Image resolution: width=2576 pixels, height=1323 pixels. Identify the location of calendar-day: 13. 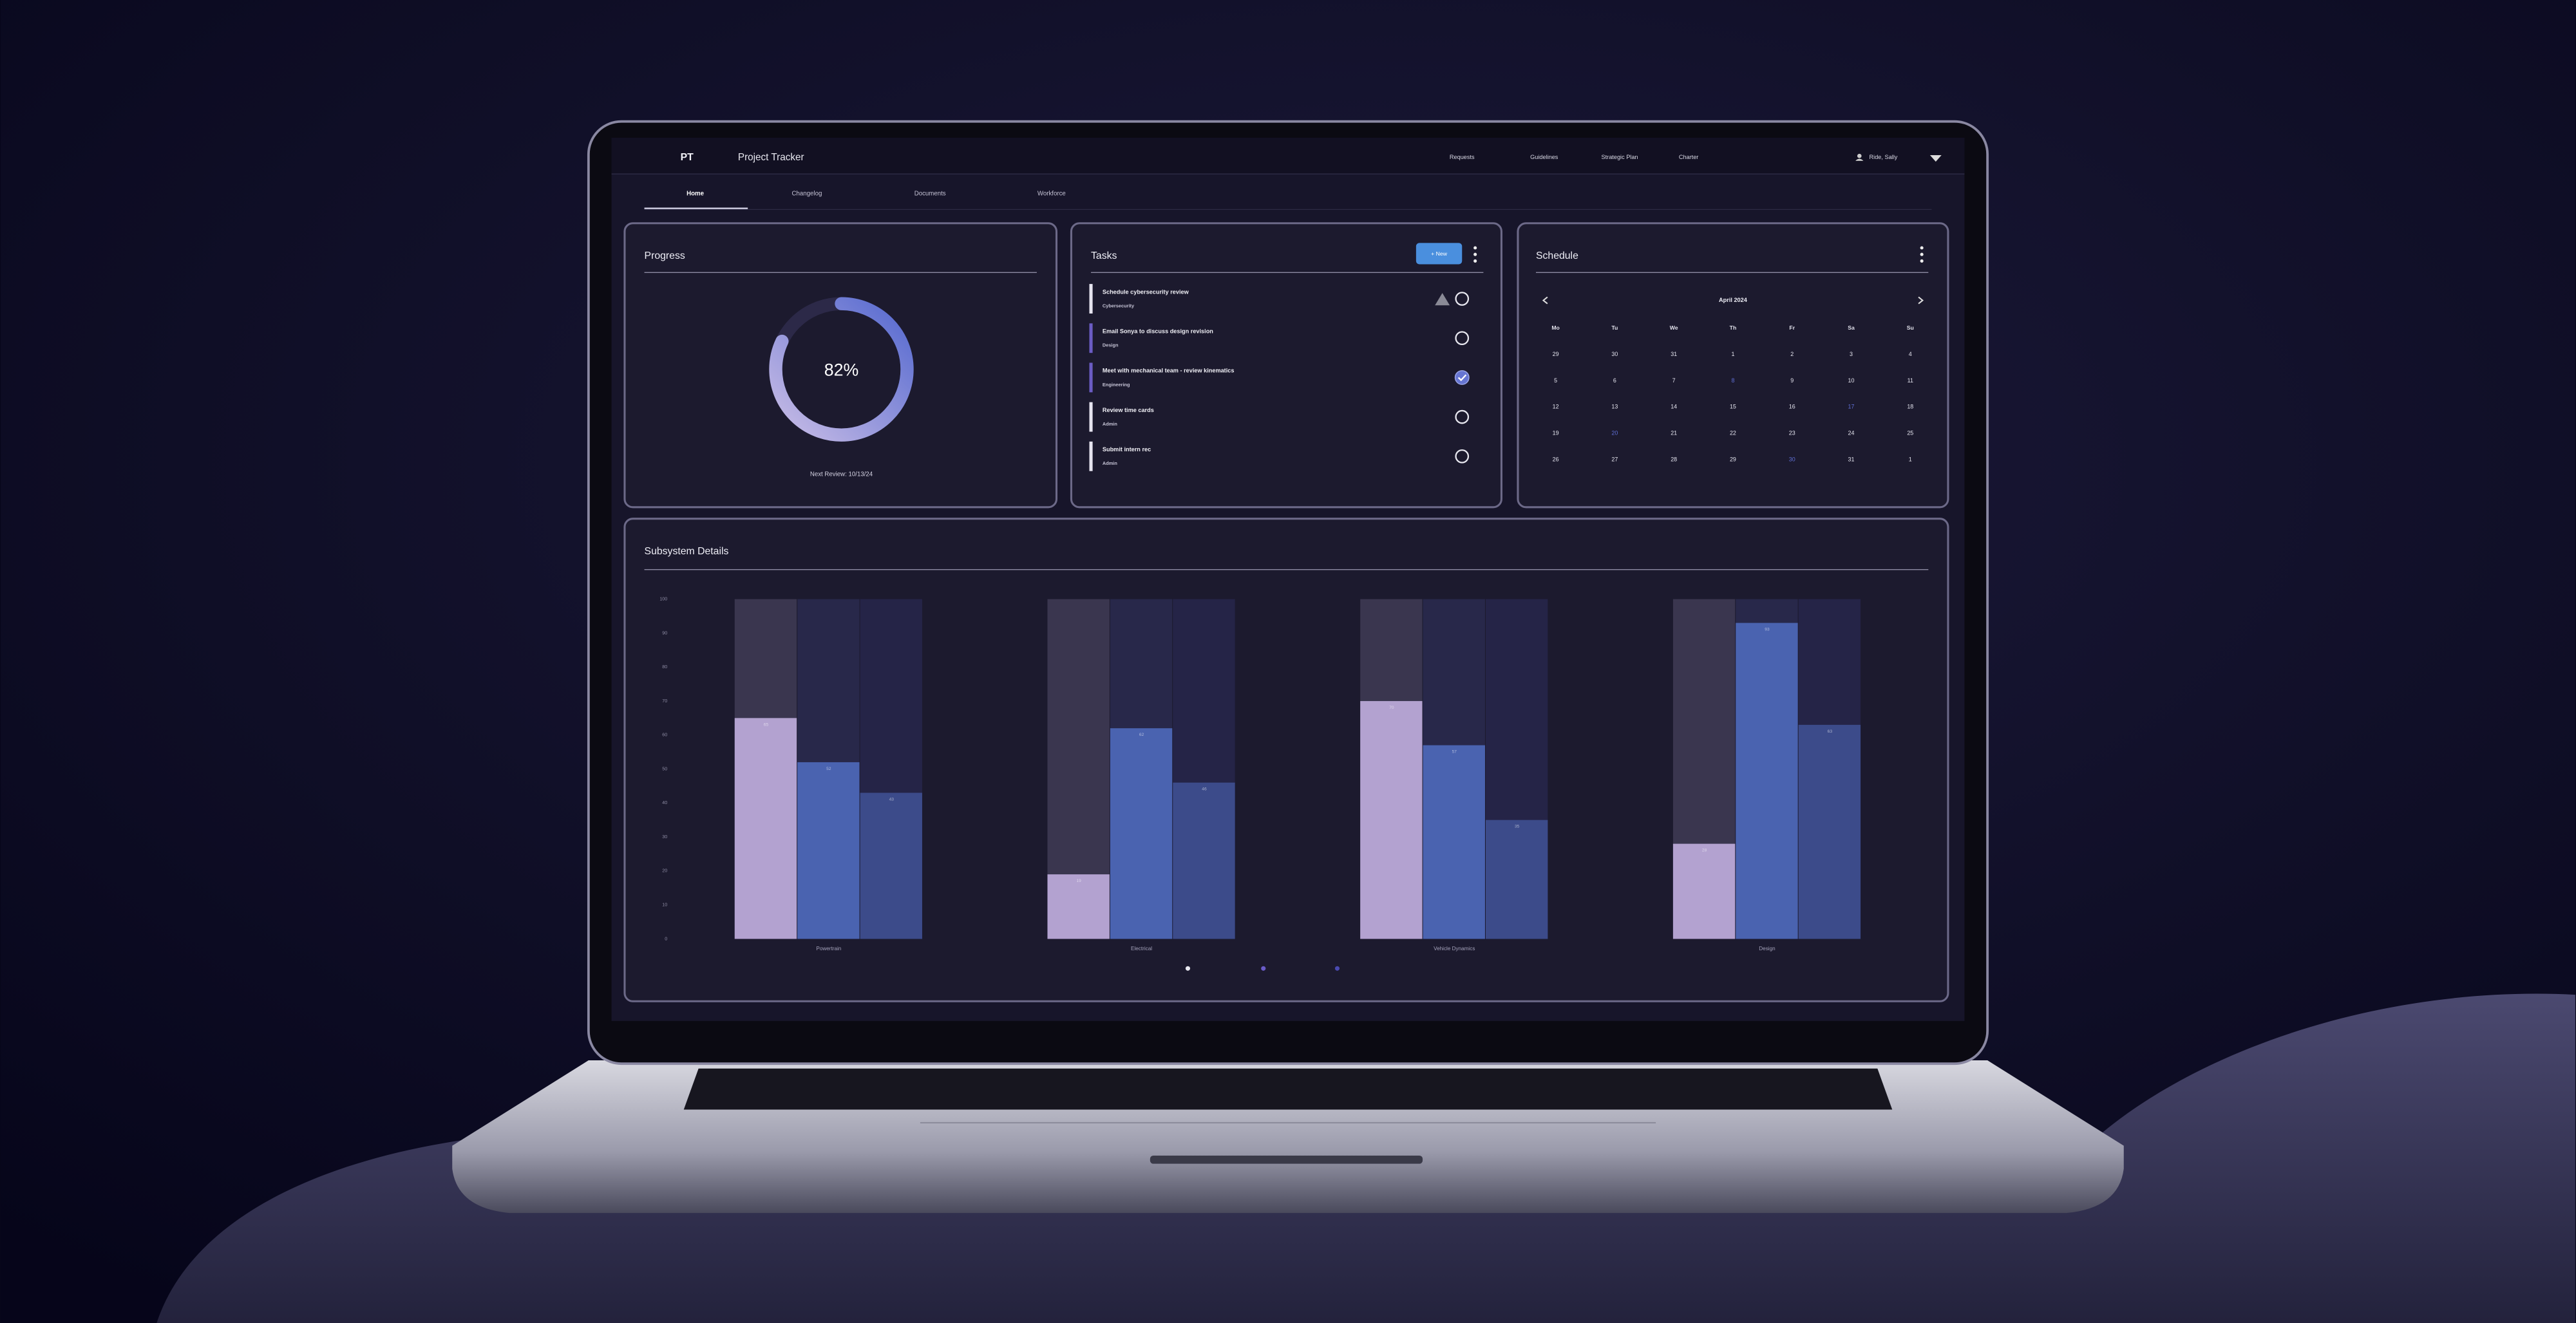
(1614, 407).